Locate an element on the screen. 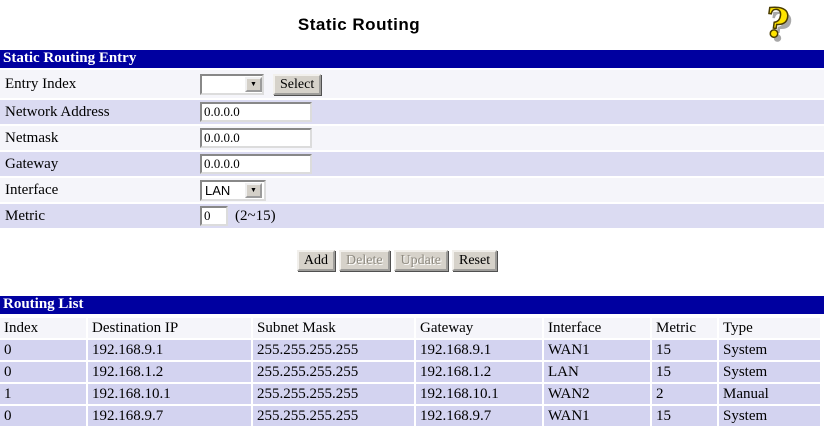  entry-section-header: Static Routing Entry is located at coordinates (412, 59).